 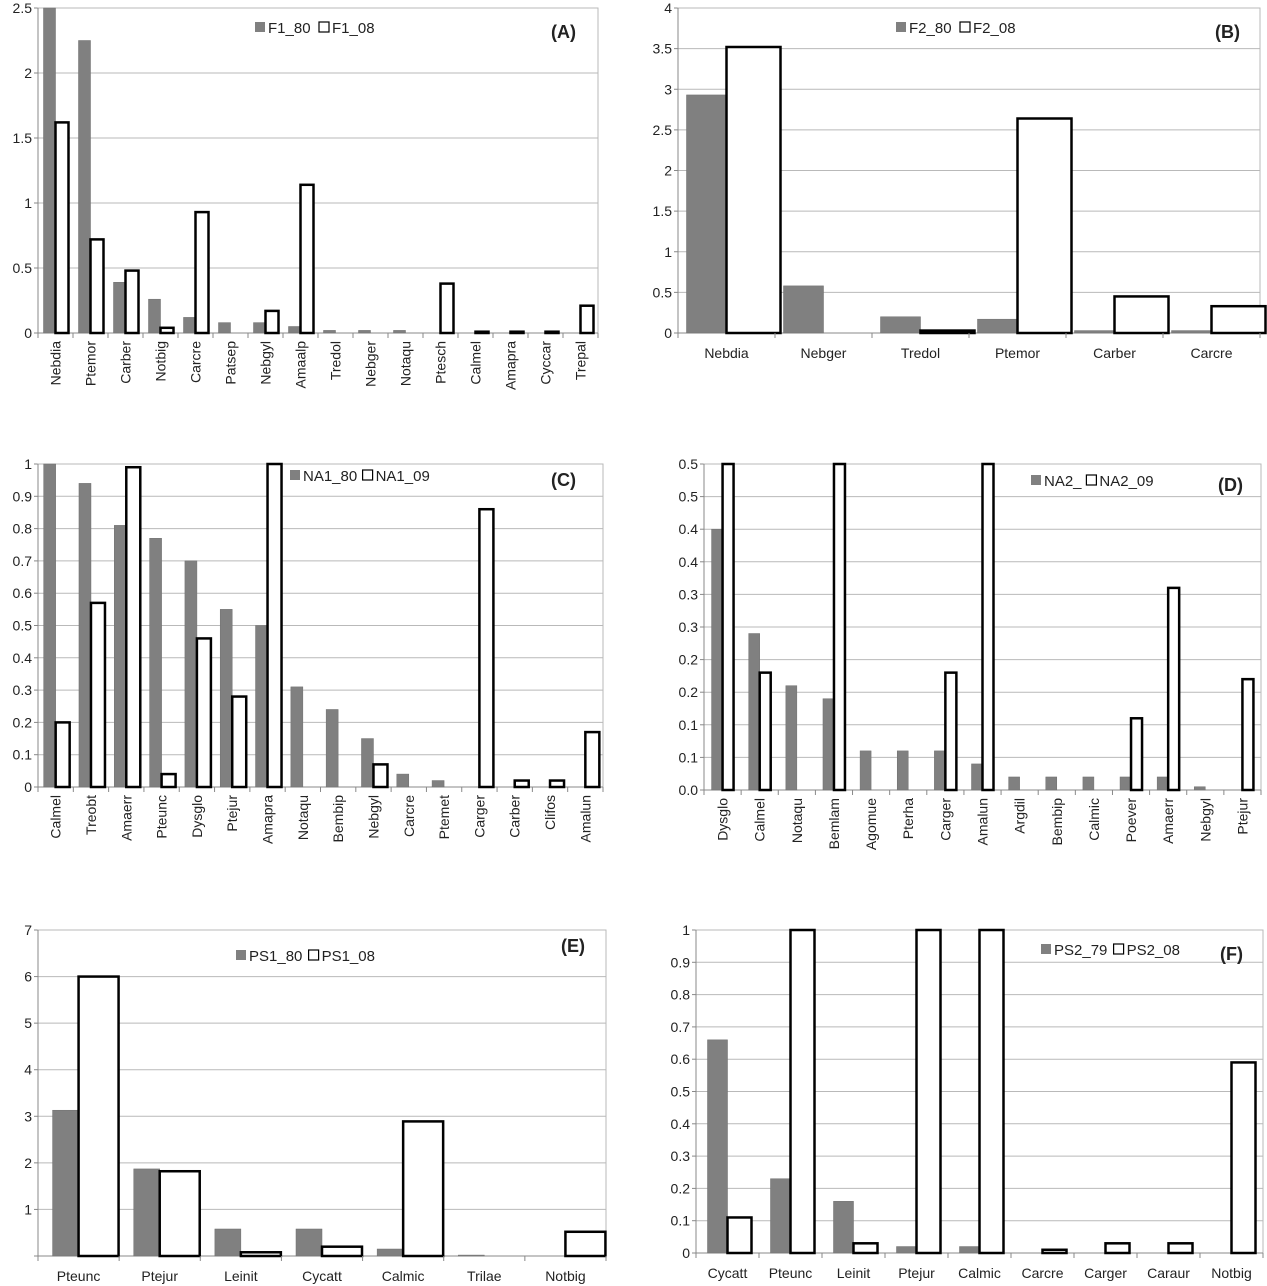 What do you see at coordinates (28, 73) in the screenshot?
I see `y-tick-label: 2` at bounding box center [28, 73].